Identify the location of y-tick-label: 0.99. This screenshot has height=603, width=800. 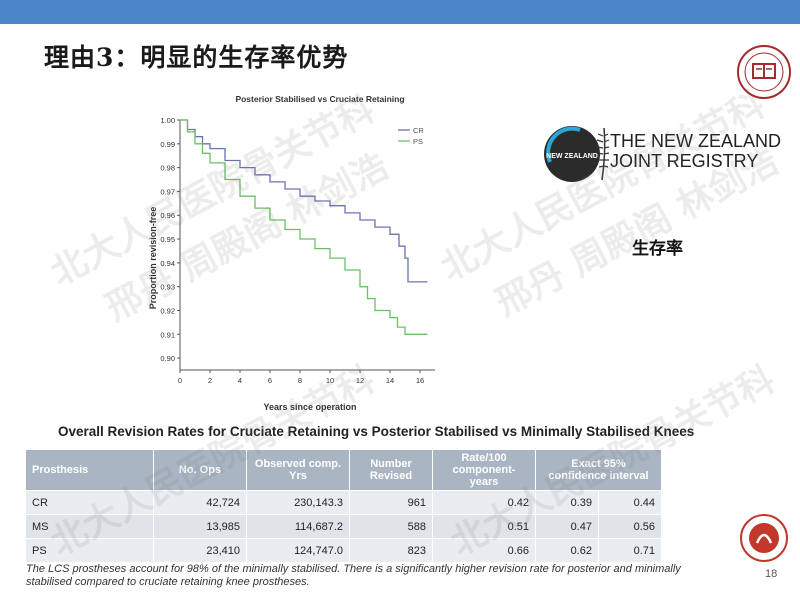
(167, 144).